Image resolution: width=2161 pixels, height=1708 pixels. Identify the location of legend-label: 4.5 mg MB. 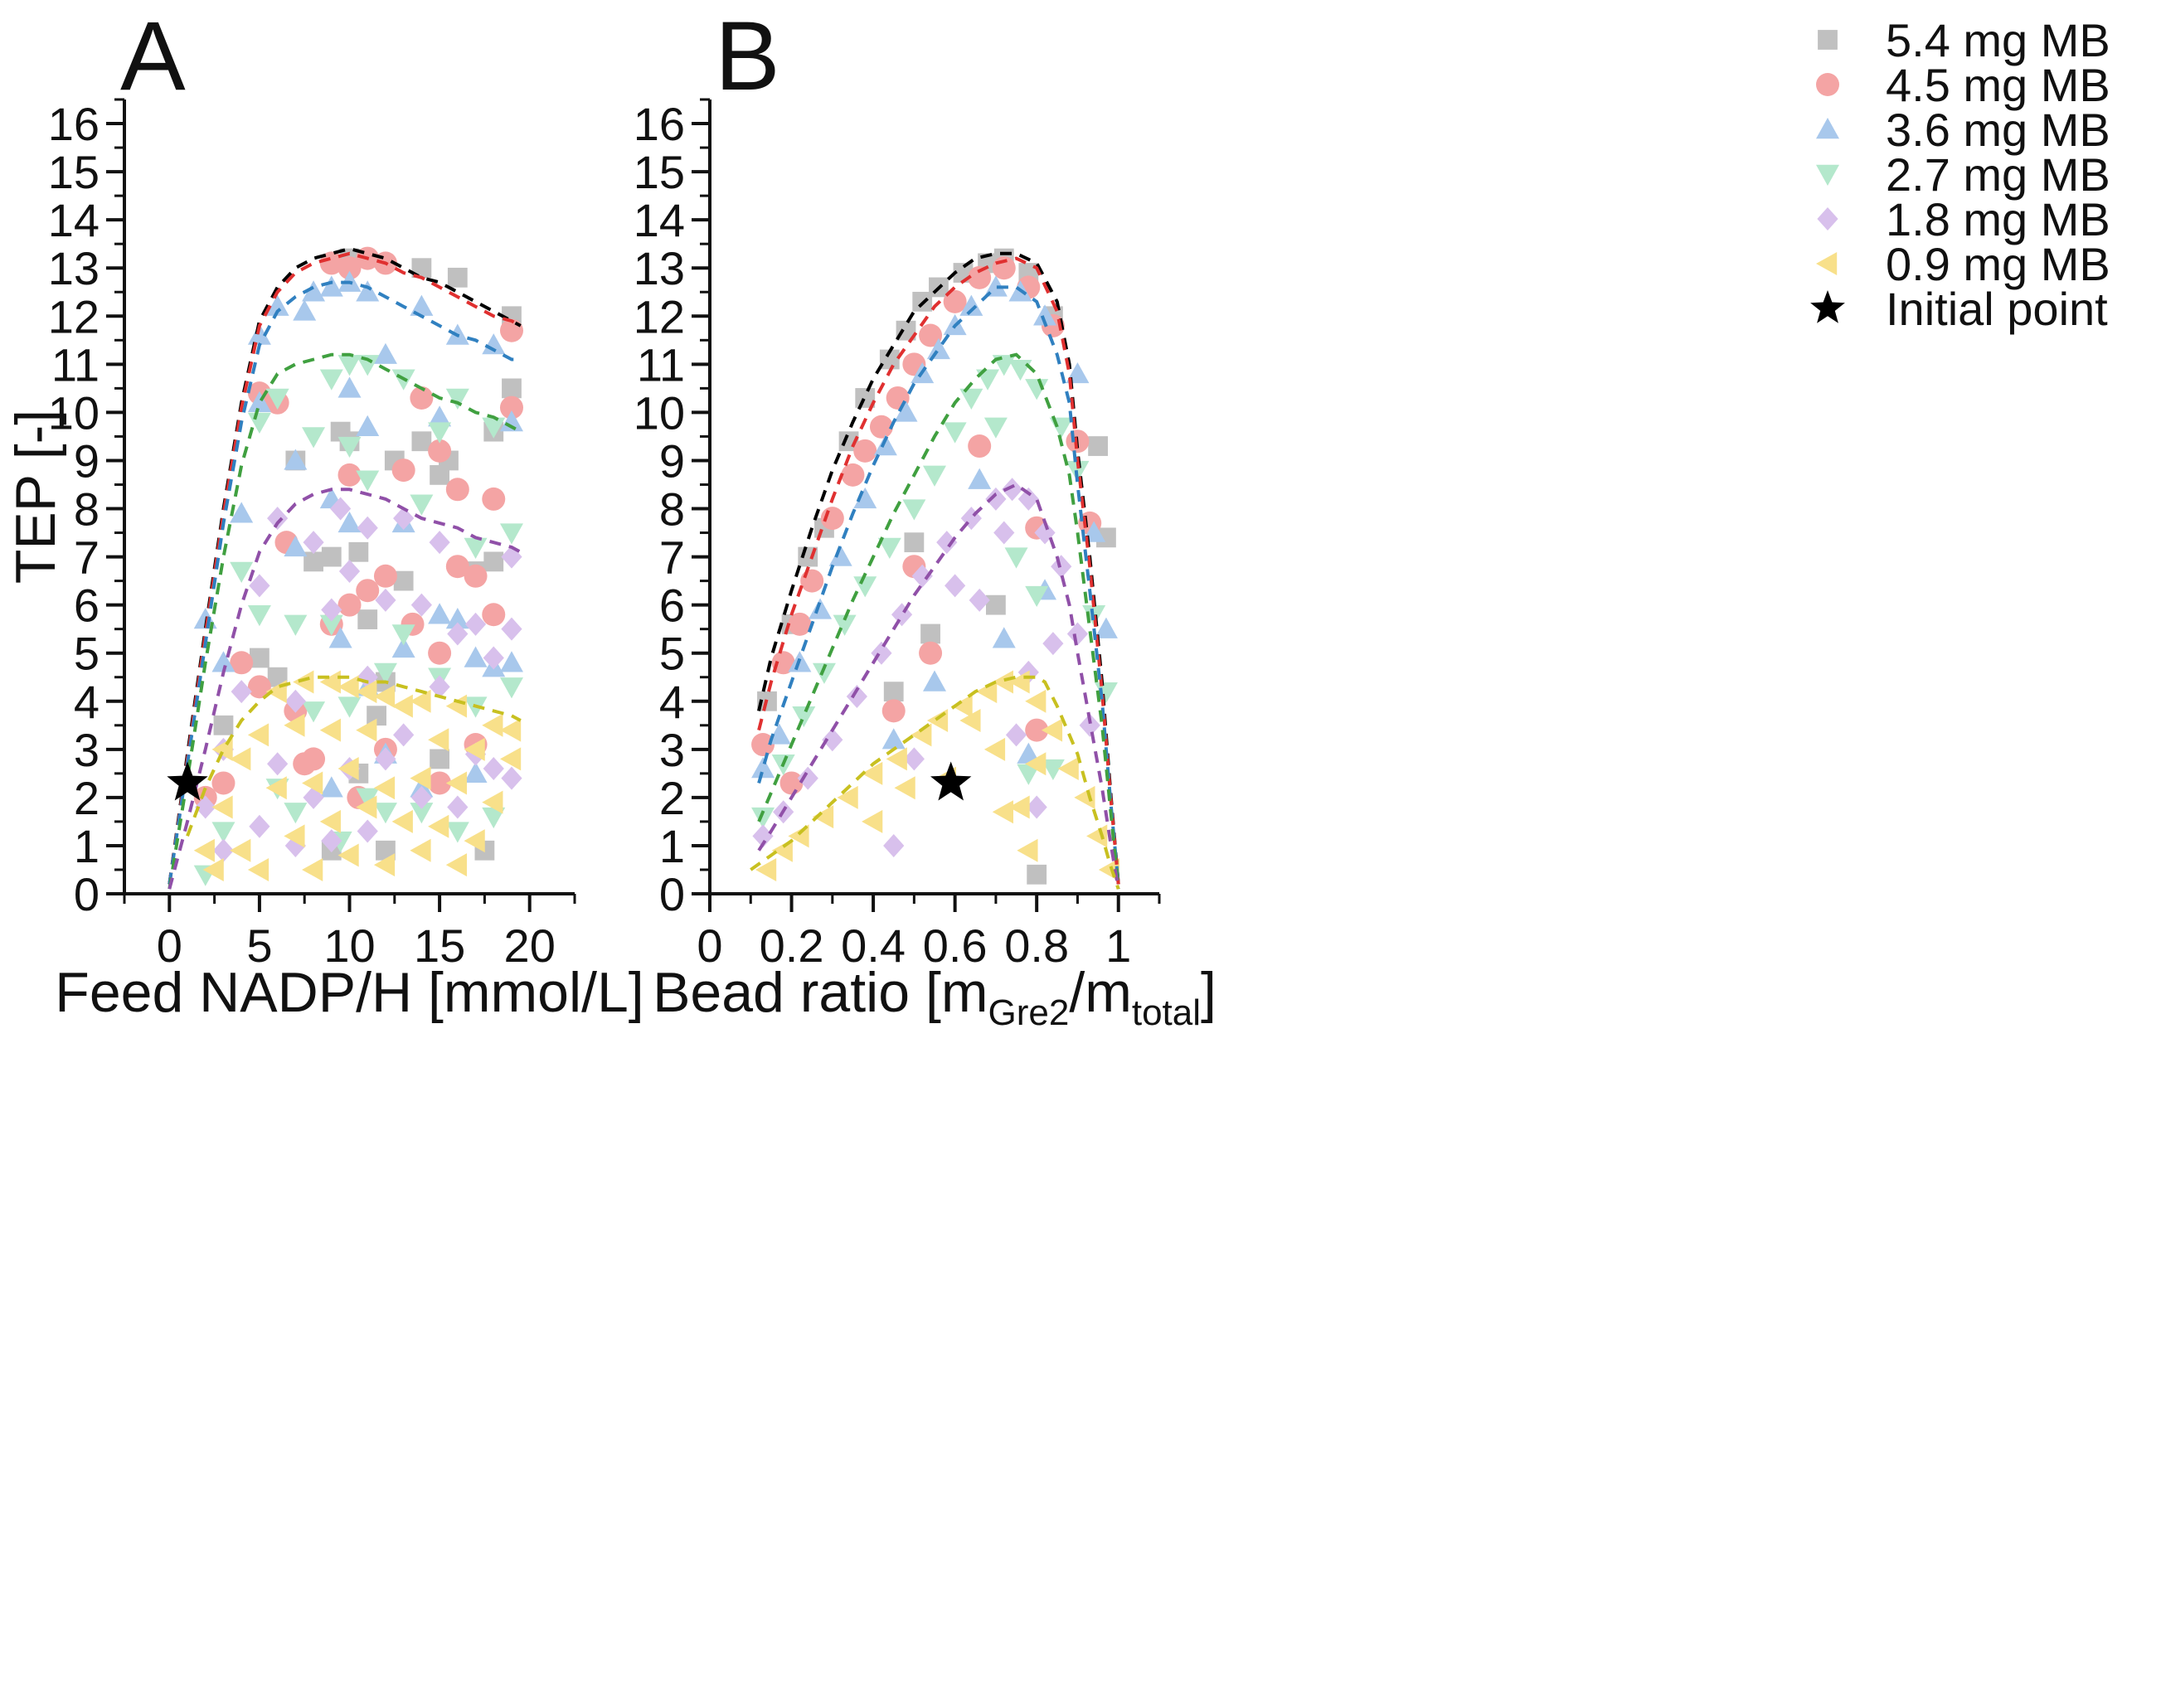
(1998, 85).